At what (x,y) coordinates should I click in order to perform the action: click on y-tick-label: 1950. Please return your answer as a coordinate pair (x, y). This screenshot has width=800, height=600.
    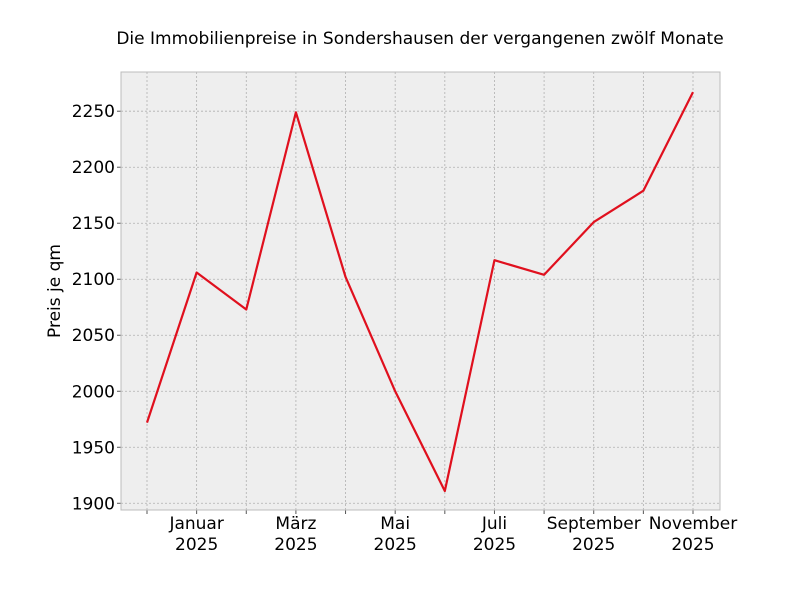
    Looking at the image, I should click on (93, 448).